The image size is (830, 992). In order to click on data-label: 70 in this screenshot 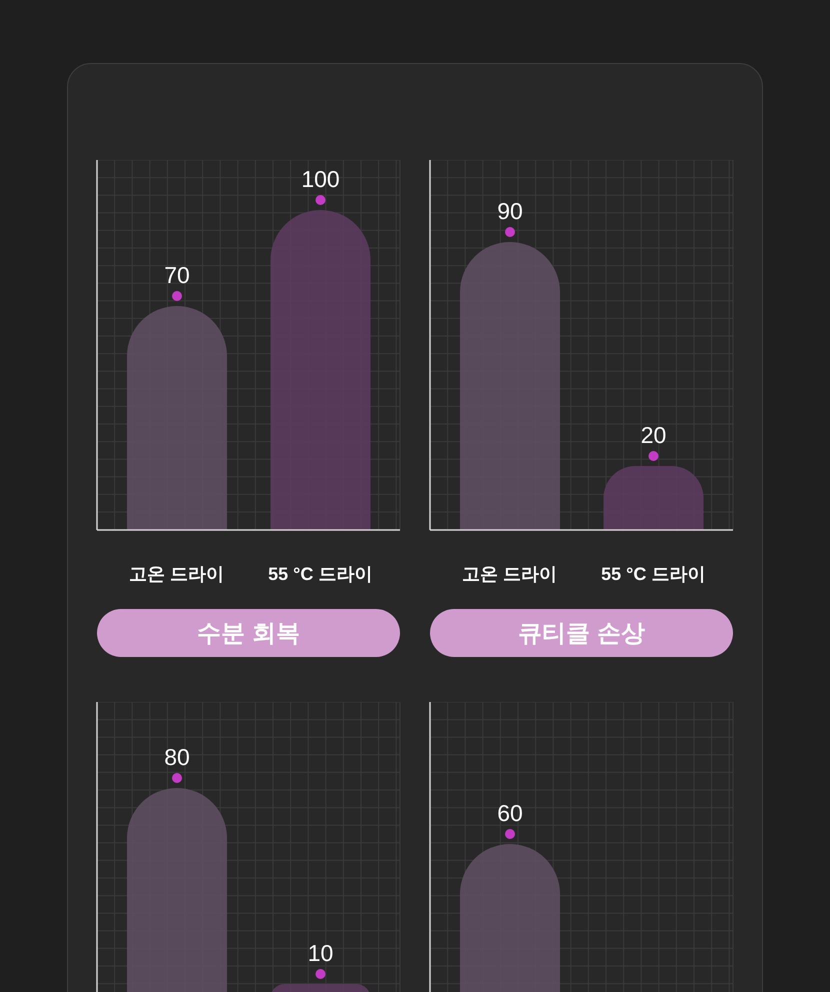, I will do `click(177, 275)`.